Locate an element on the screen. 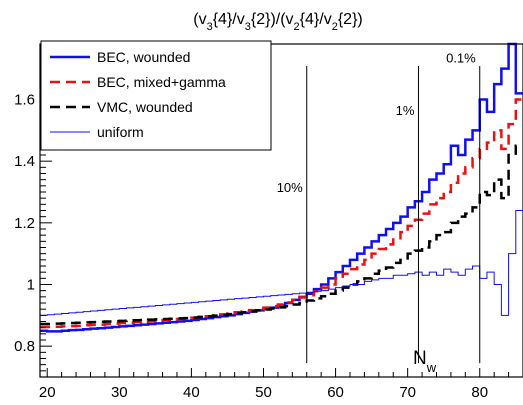 The image size is (523, 405). y-tick-label: 1.2 is located at coordinates (24, 223).